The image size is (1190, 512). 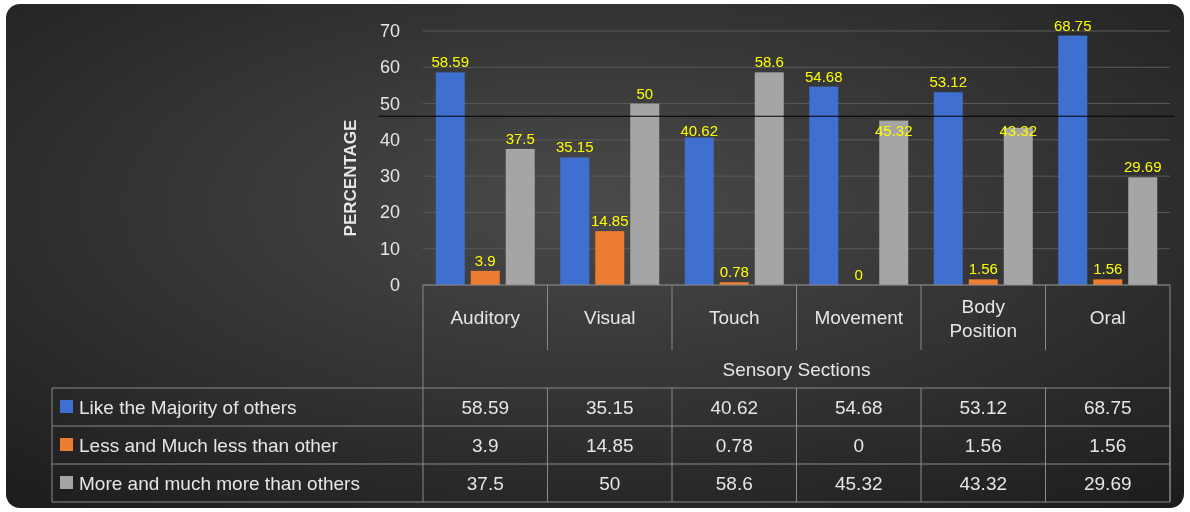 I want to click on text: 35.15, so click(x=609, y=407).